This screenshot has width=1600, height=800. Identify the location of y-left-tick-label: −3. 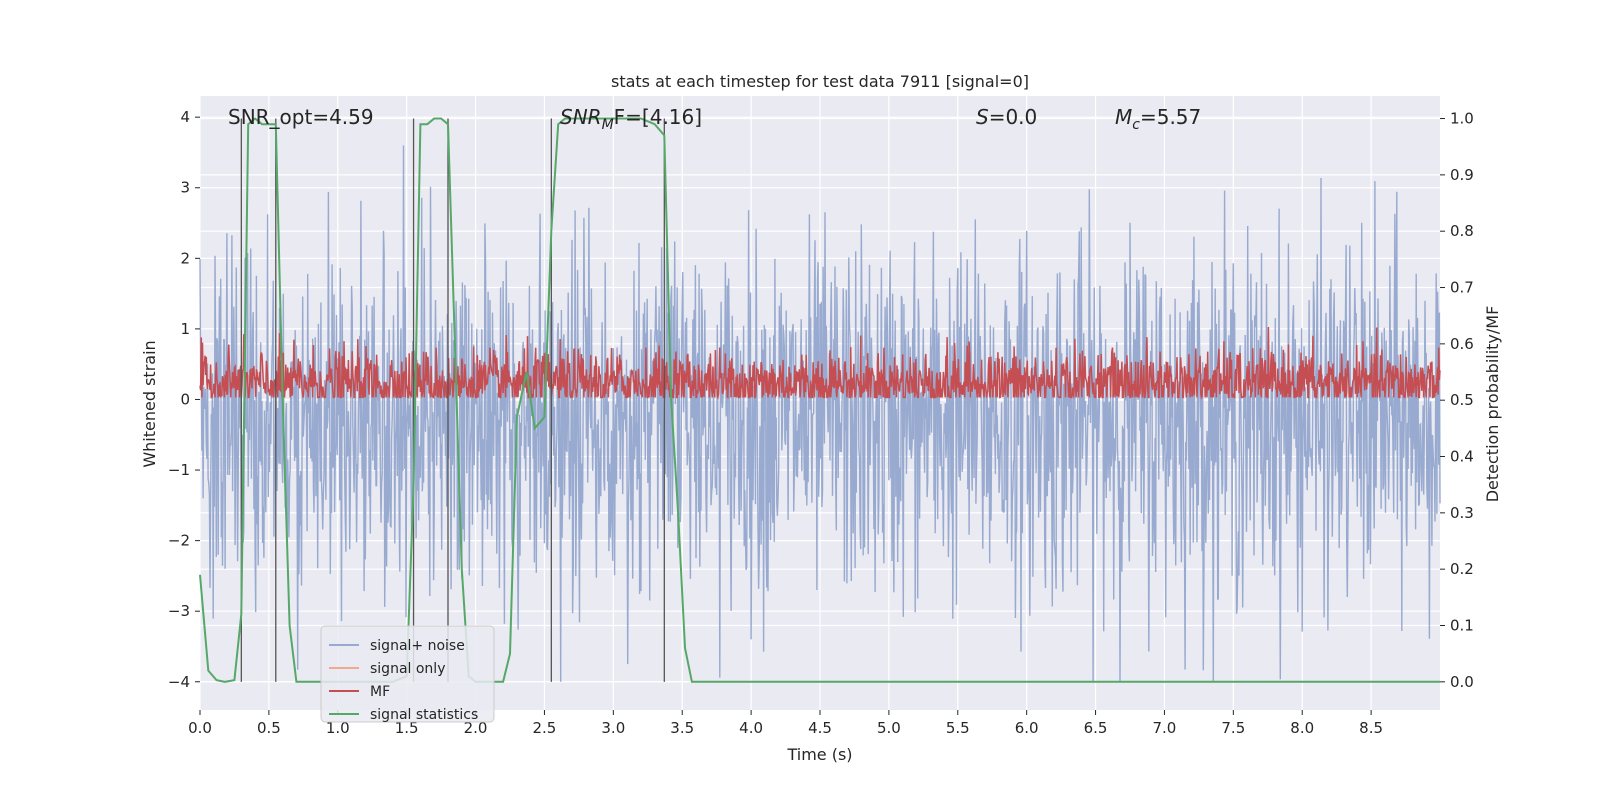
(179, 611).